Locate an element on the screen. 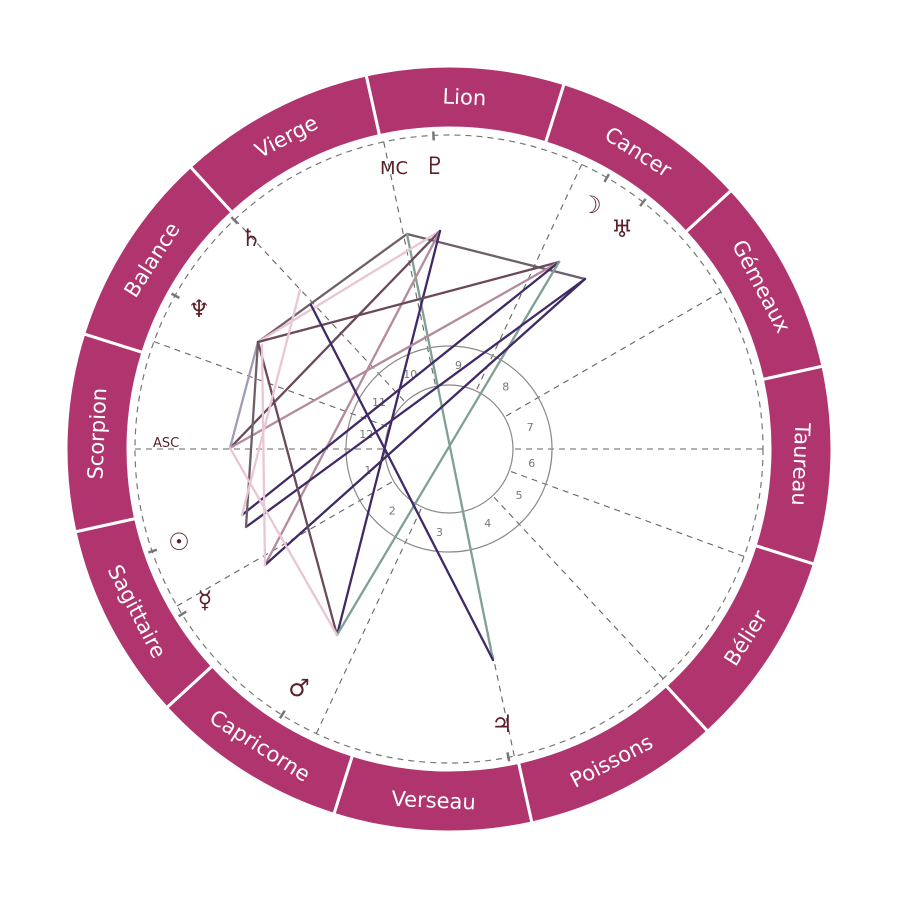 The width and height of the screenshot is (897, 897). house-outer-circle is located at coordinates (449, 449).